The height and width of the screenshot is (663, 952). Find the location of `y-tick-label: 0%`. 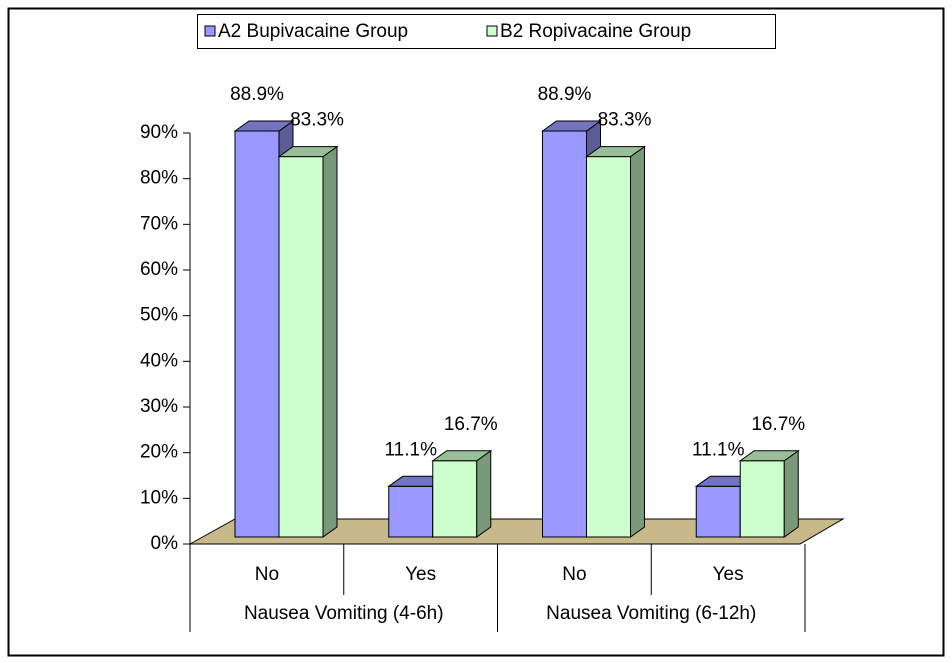

y-tick-label: 0% is located at coordinates (165, 543).